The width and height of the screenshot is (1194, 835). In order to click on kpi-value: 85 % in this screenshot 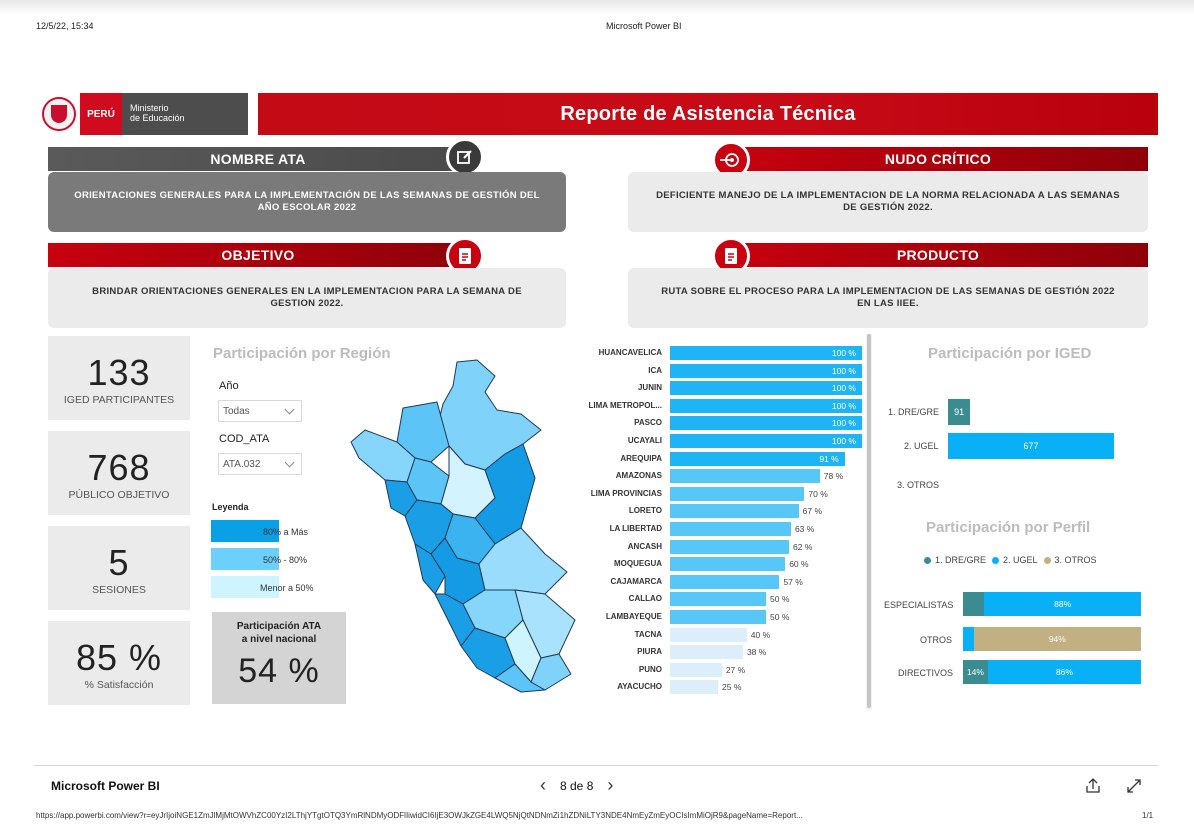, I will do `click(119, 657)`.